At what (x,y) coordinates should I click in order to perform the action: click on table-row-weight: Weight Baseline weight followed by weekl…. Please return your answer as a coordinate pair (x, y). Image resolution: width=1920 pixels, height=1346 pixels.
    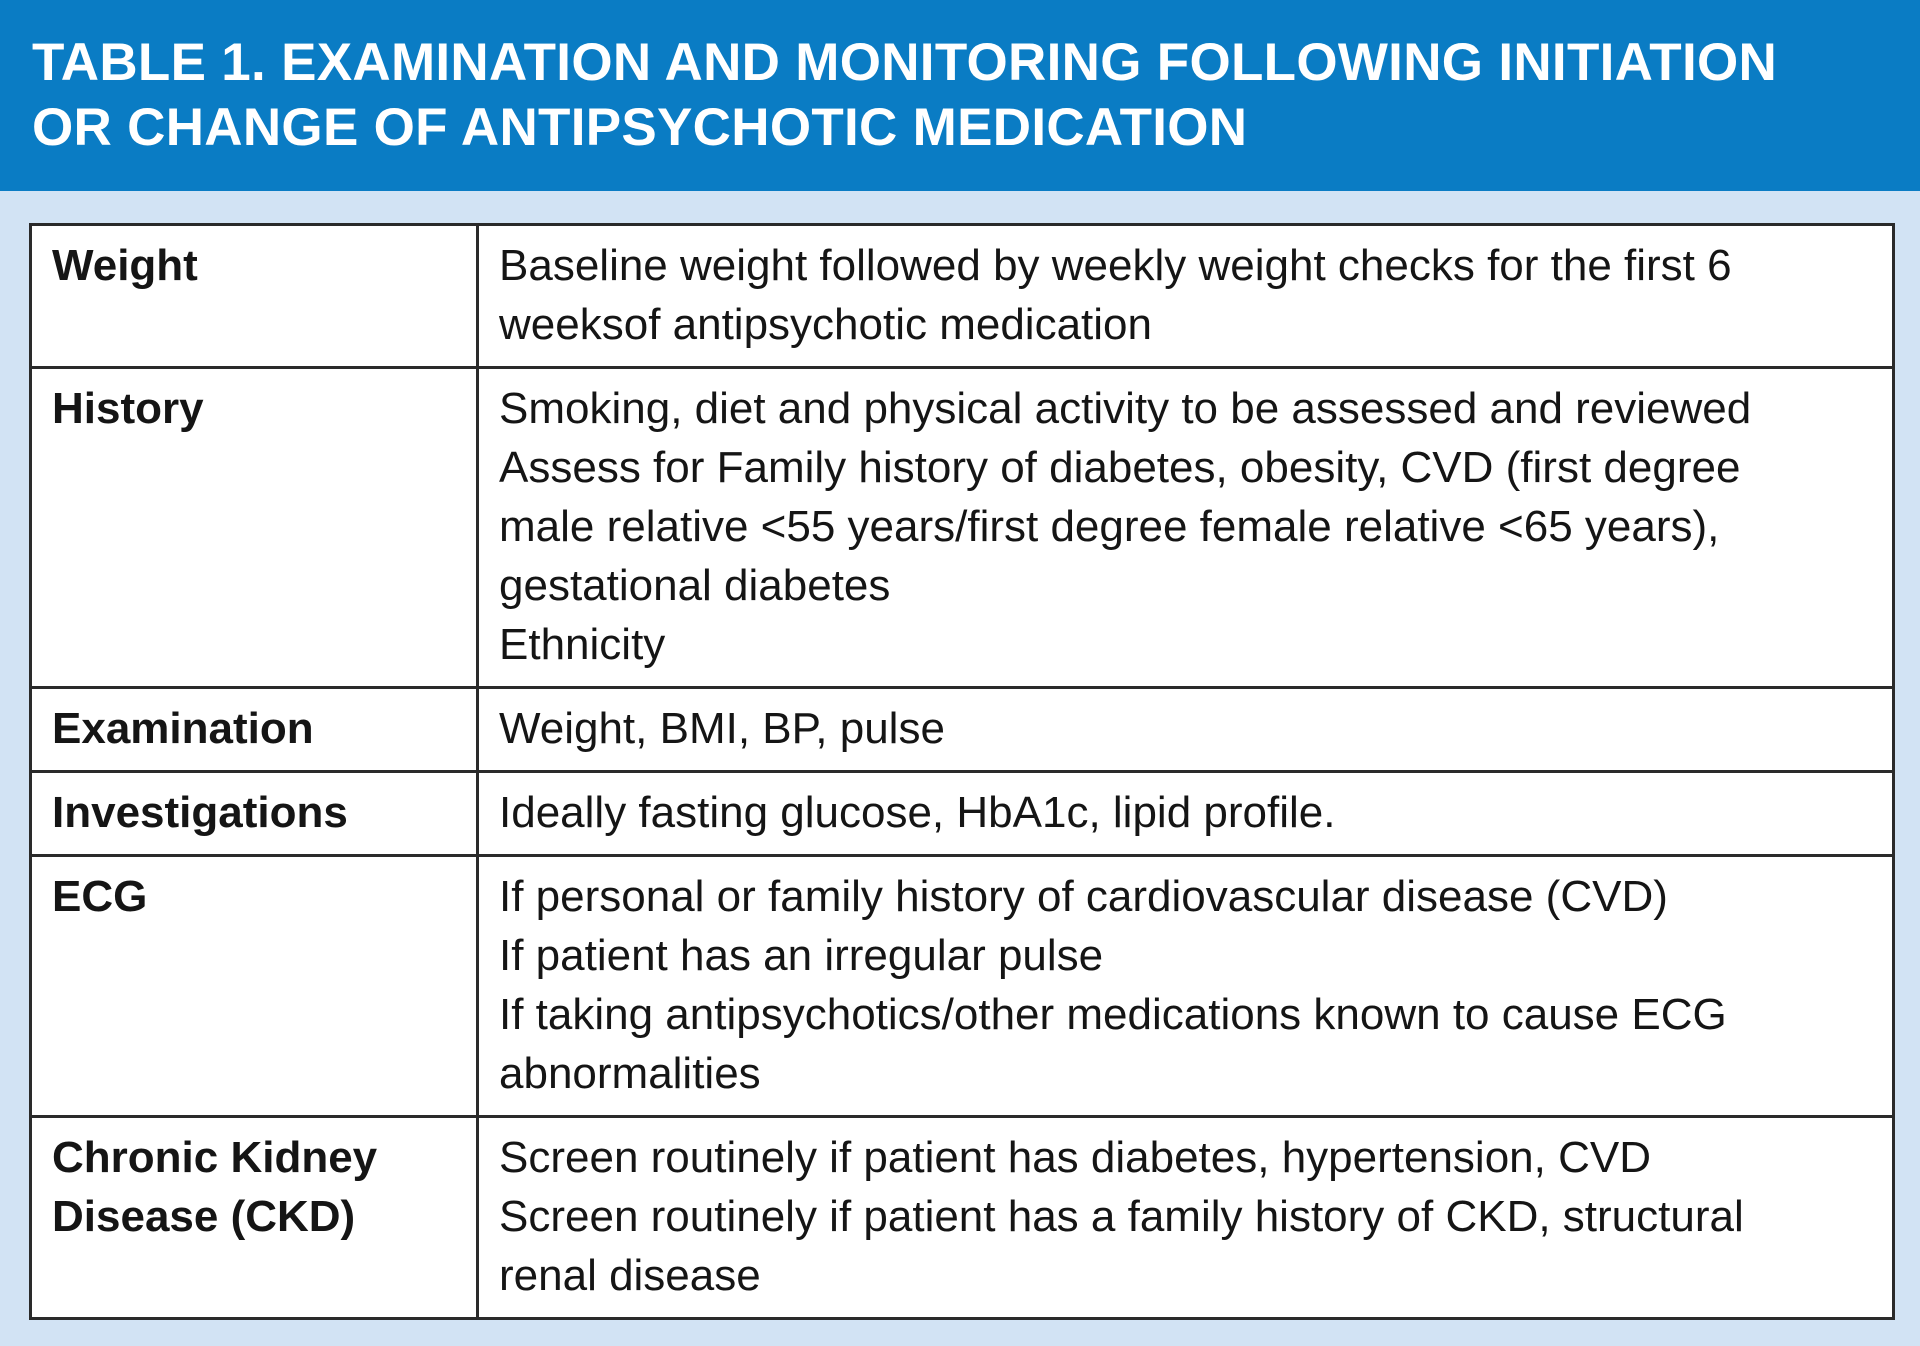
    Looking at the image, I should click on (962, 296).